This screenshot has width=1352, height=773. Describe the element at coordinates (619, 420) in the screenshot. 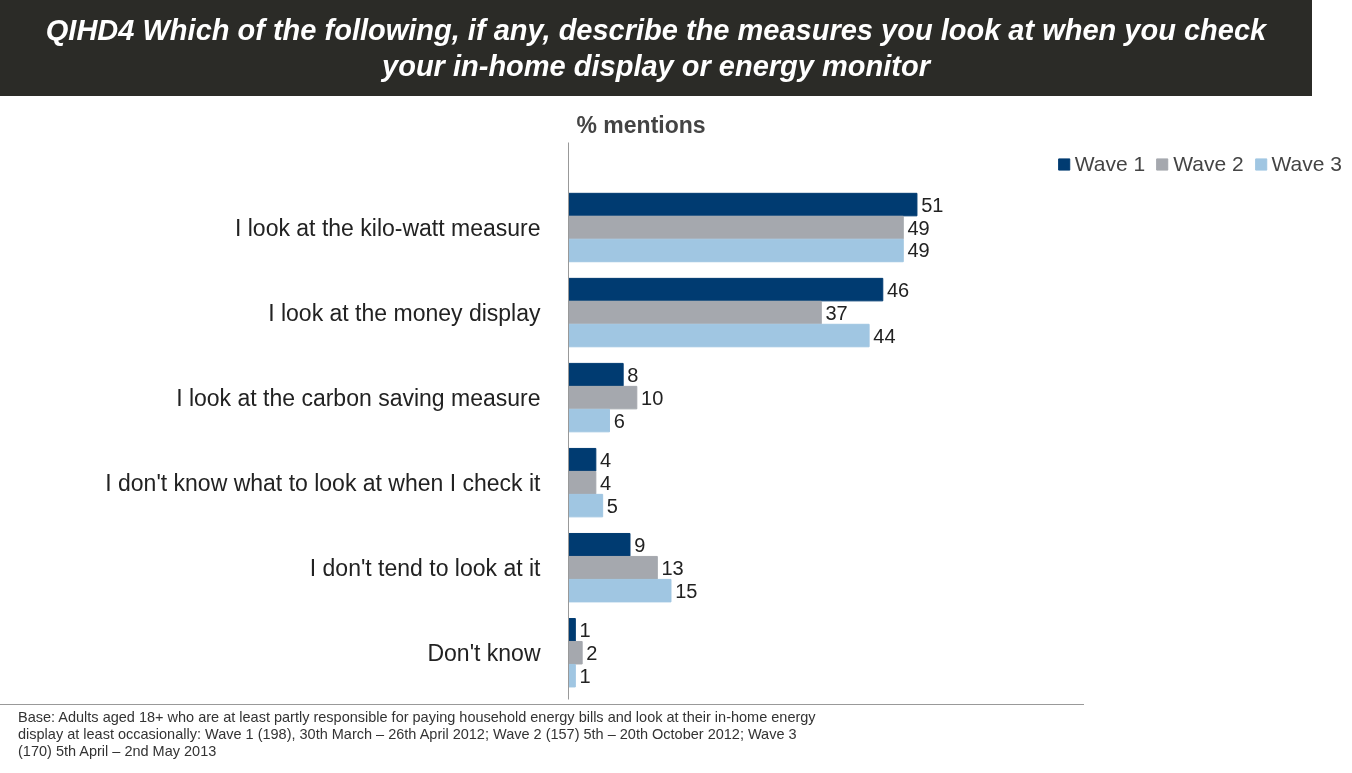

I see `data-label: 6` at that location.